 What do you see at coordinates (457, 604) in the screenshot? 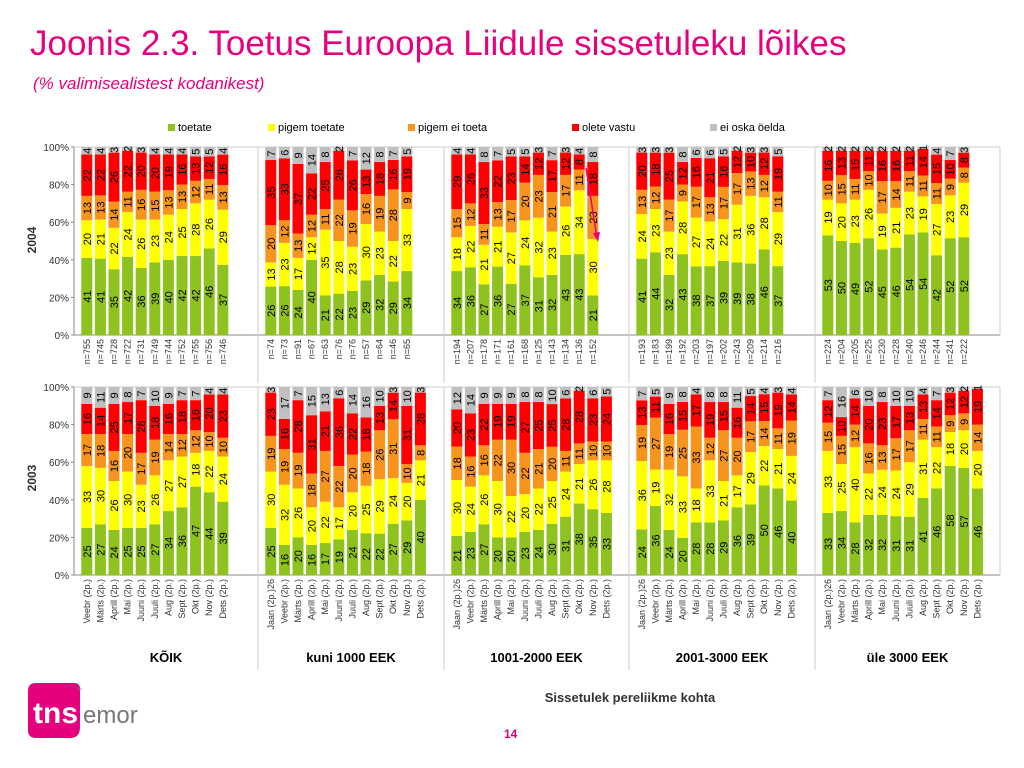
I see `month-label: Jaan (2p.)26` at bounding box center [457, 604].